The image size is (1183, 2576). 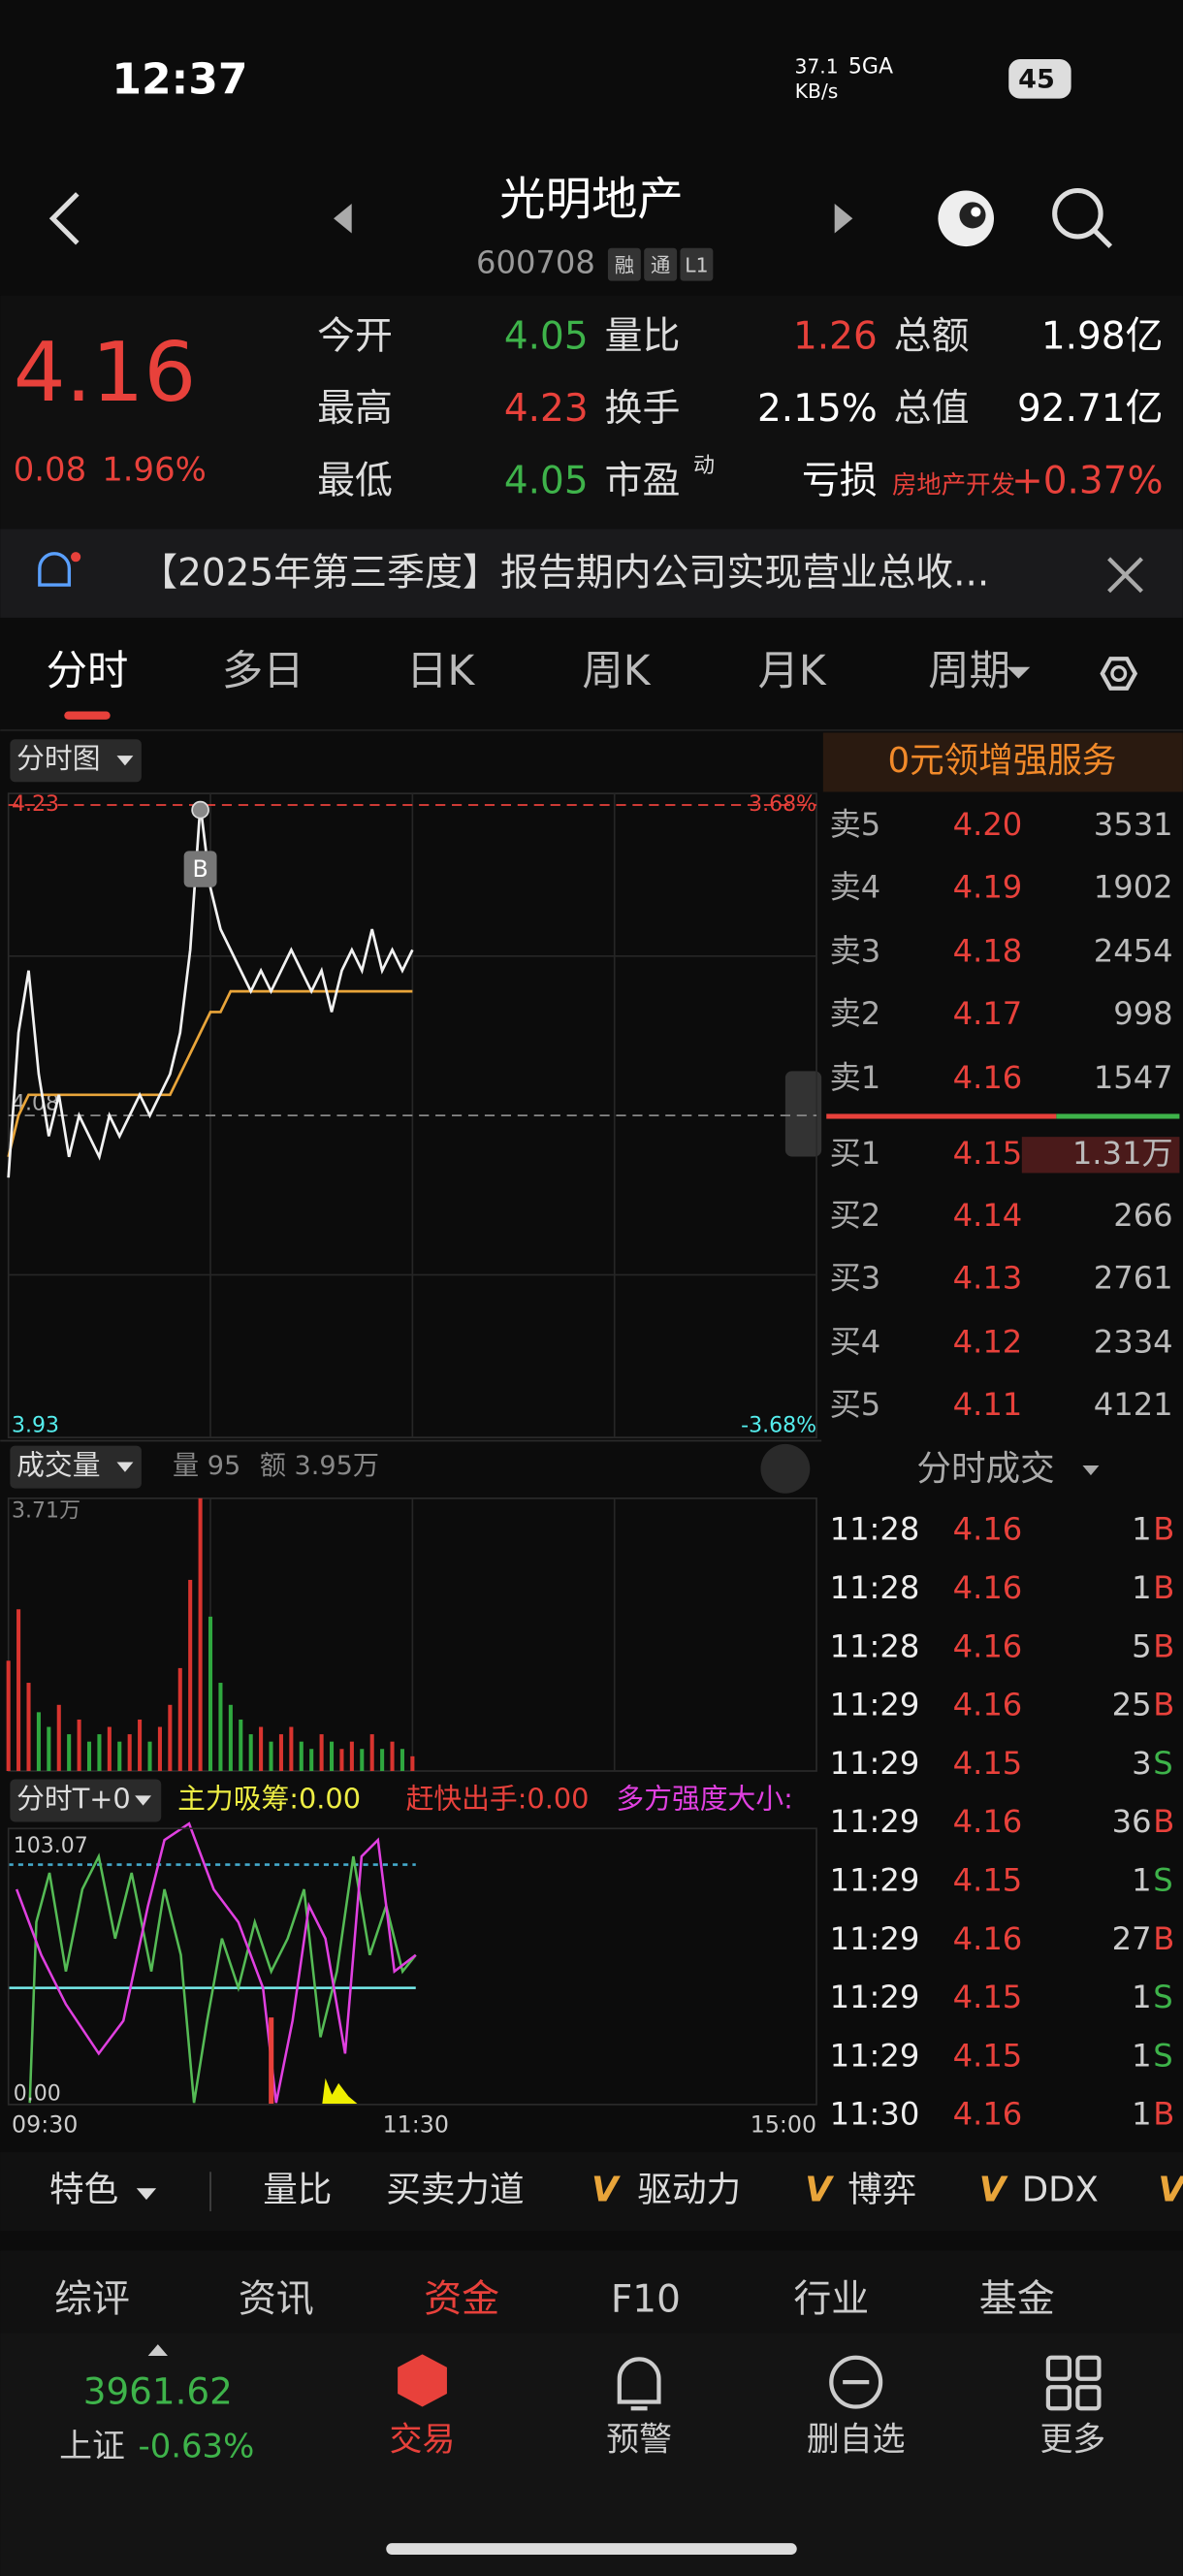 What do you see at coordinates (616, 670) in the screenshot?
I see `tab: 周K` at bounding box center [616, 670].